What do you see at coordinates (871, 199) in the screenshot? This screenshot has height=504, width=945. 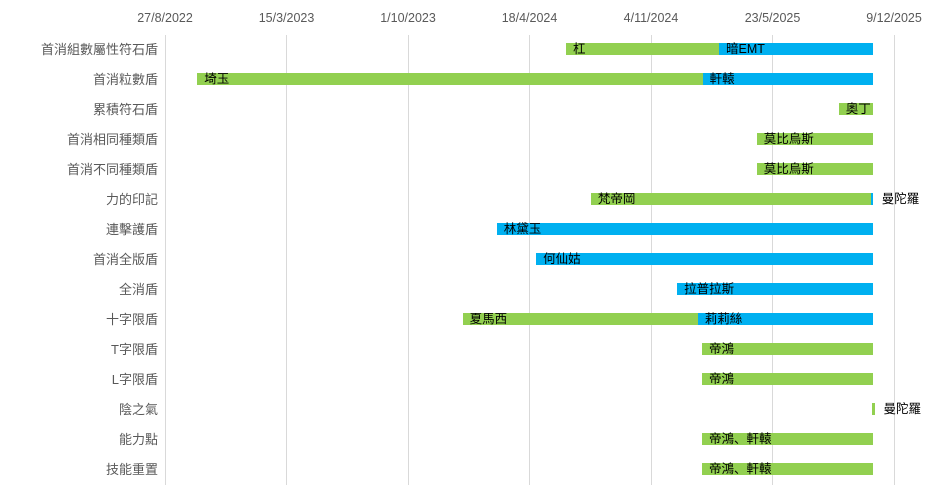 I see `gantt-bar-blue` at bounding box center [871, 199].